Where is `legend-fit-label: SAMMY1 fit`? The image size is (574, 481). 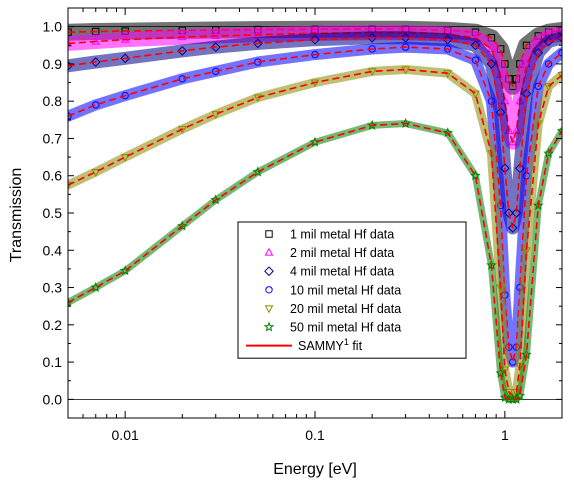
legend-fit-label: SAMMY1 fit is located at coordinates (330, 345).